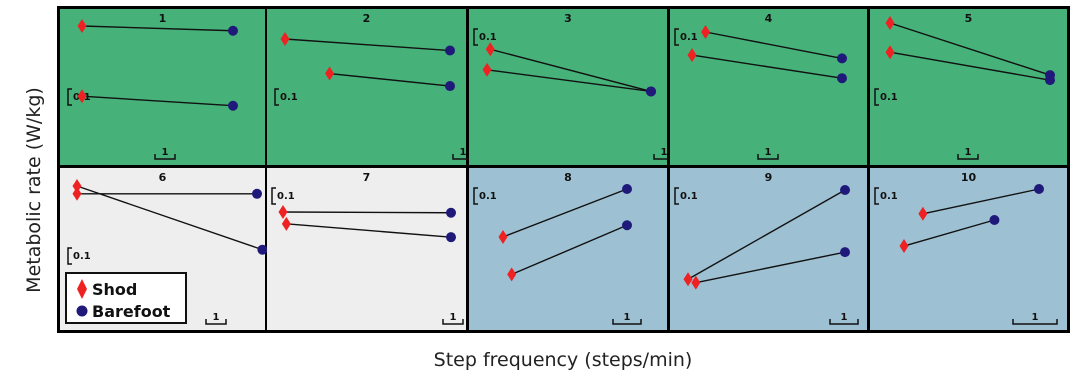 Image resolution: width=1073 pixels, height=376 pixels. I want to click on panel-9: 90.11, so click(768, 249).